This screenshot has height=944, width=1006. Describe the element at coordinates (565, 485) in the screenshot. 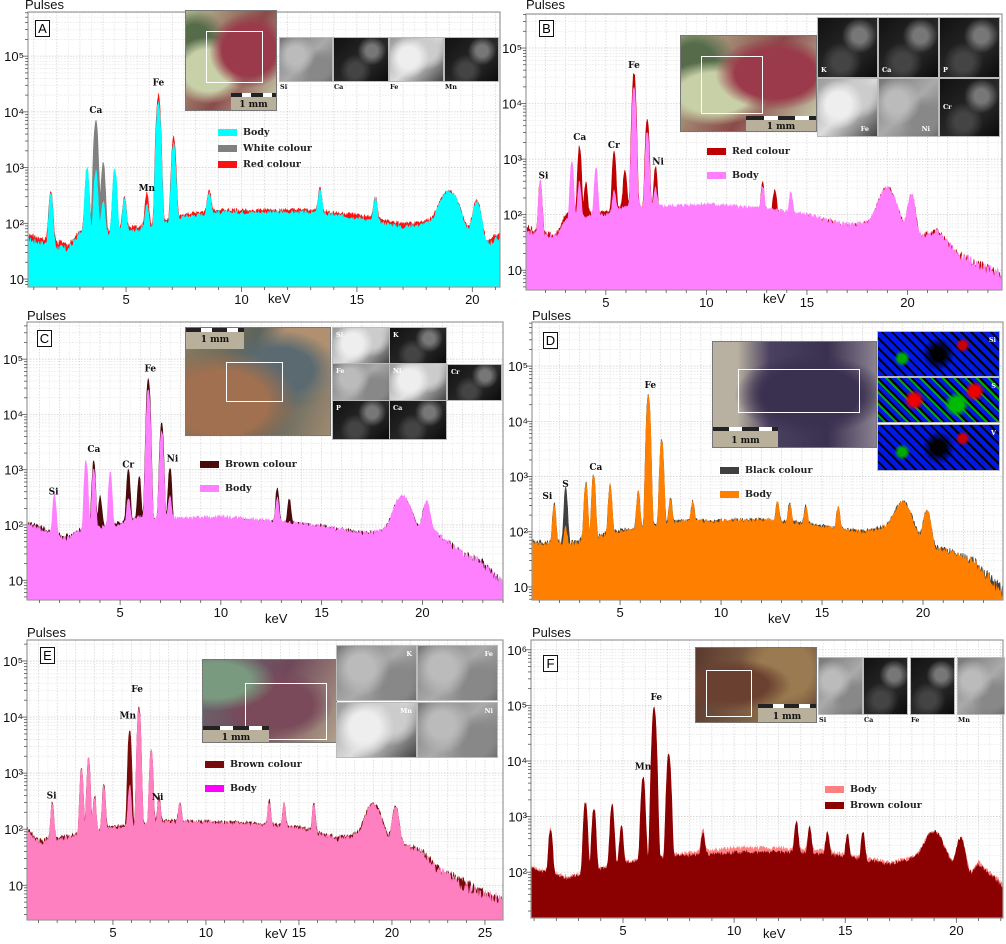

I see `peak-label-s: S` at that location.